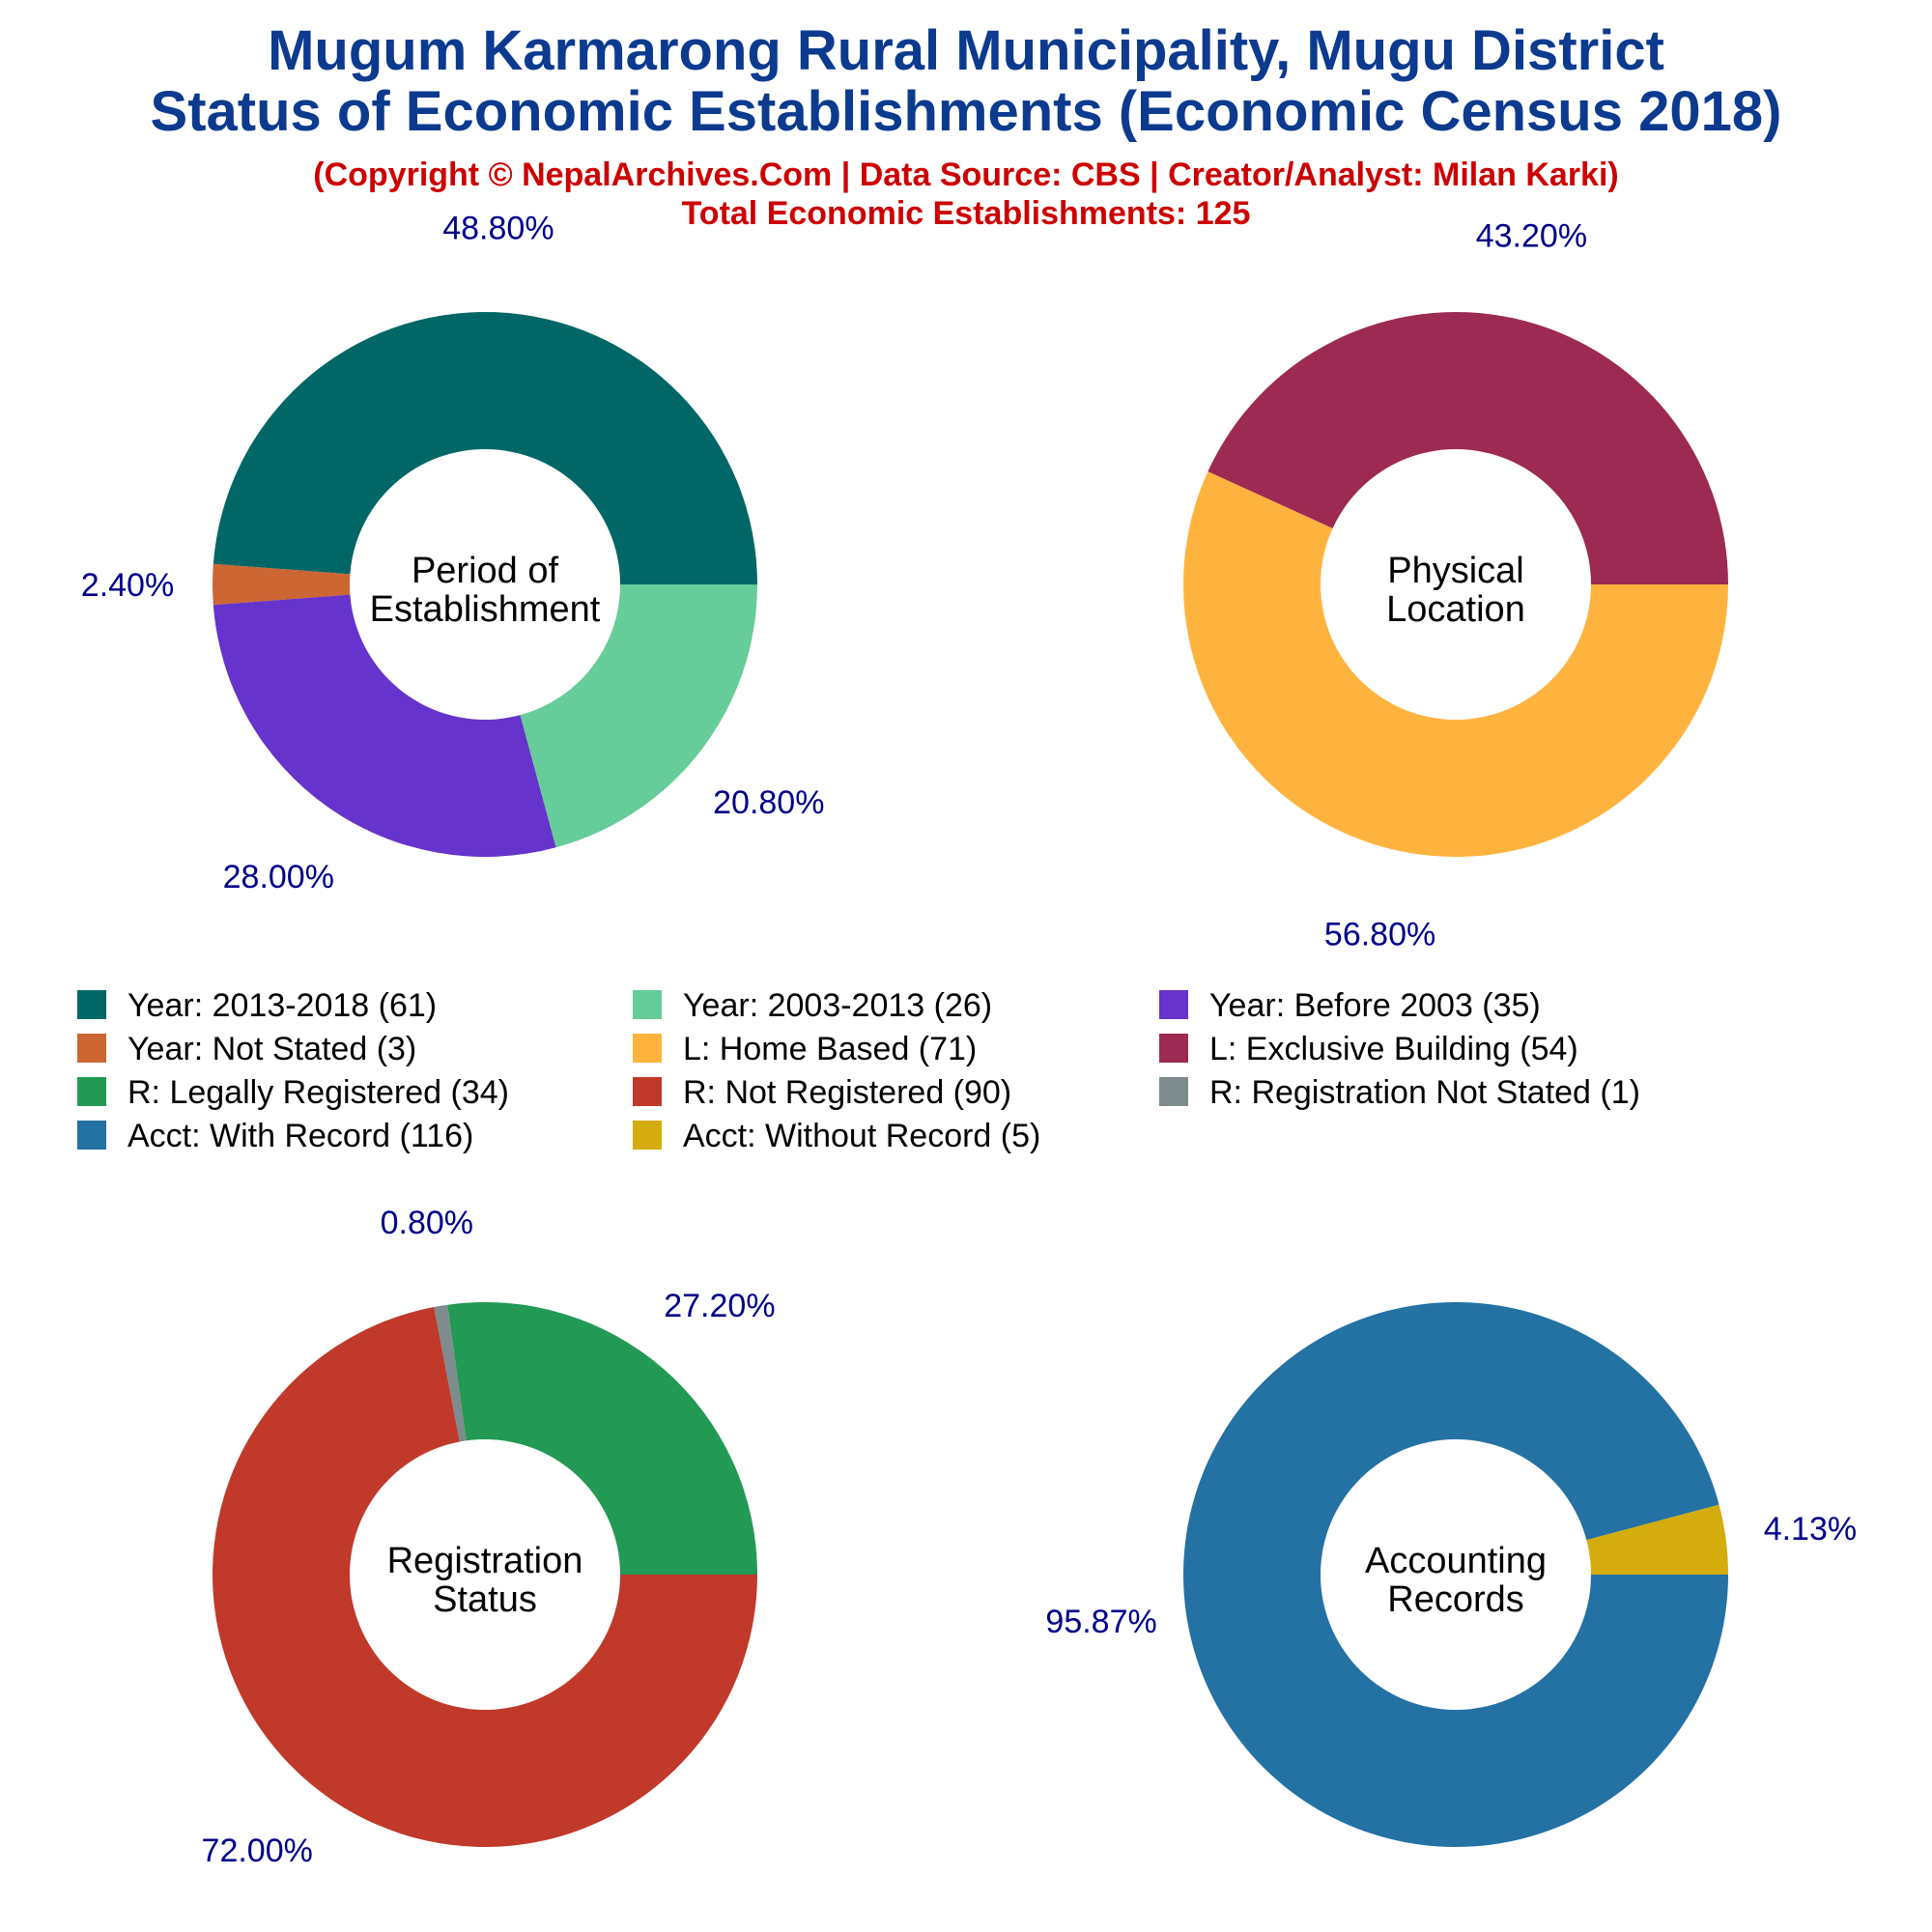 The width and height of the screenshot is (1932, 1932). Describe the element at coordinates (1455, 571) in the screenshot. I see `donut-center-label: Physical` at that location.